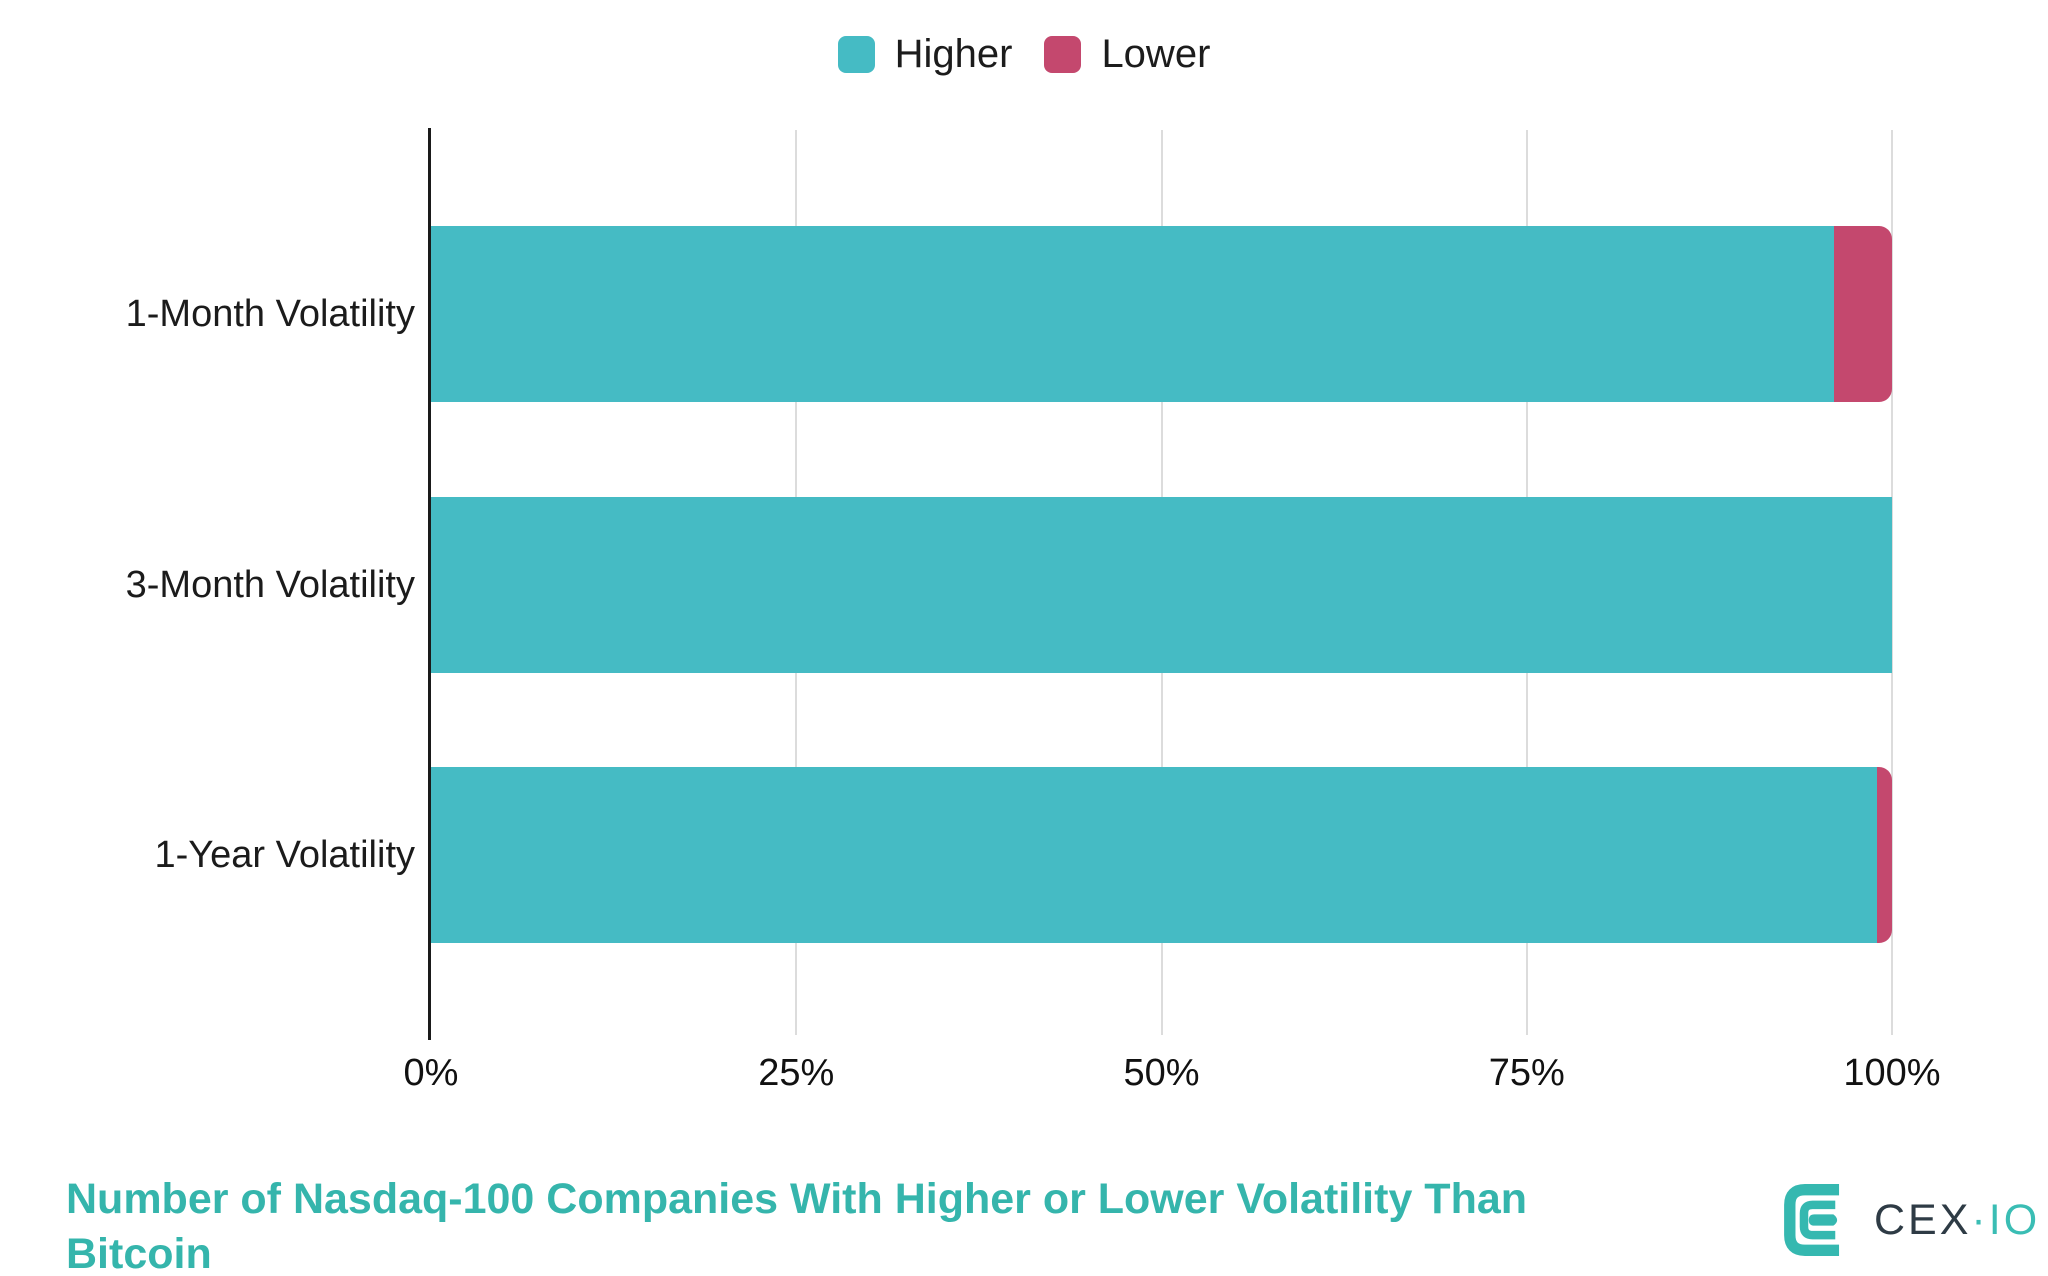  I want to click on x-tick-label-100: 100%, so click(1892, 1073).